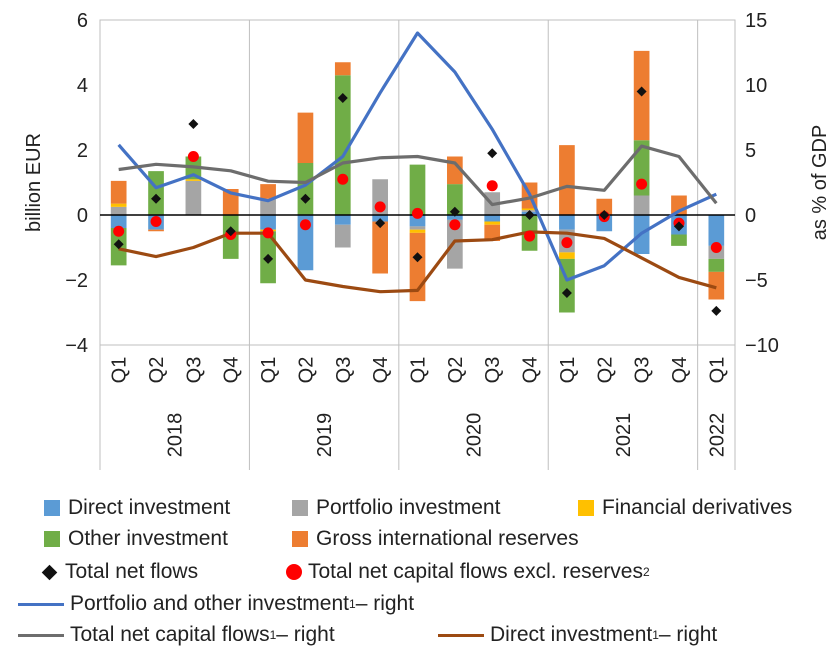 The width and height of the screenshot is (840, 660). What do you see at coordinates (756, 281) in the screenshot?
I see `y-right-tick-label: −5` at bounding box center [756, 281].